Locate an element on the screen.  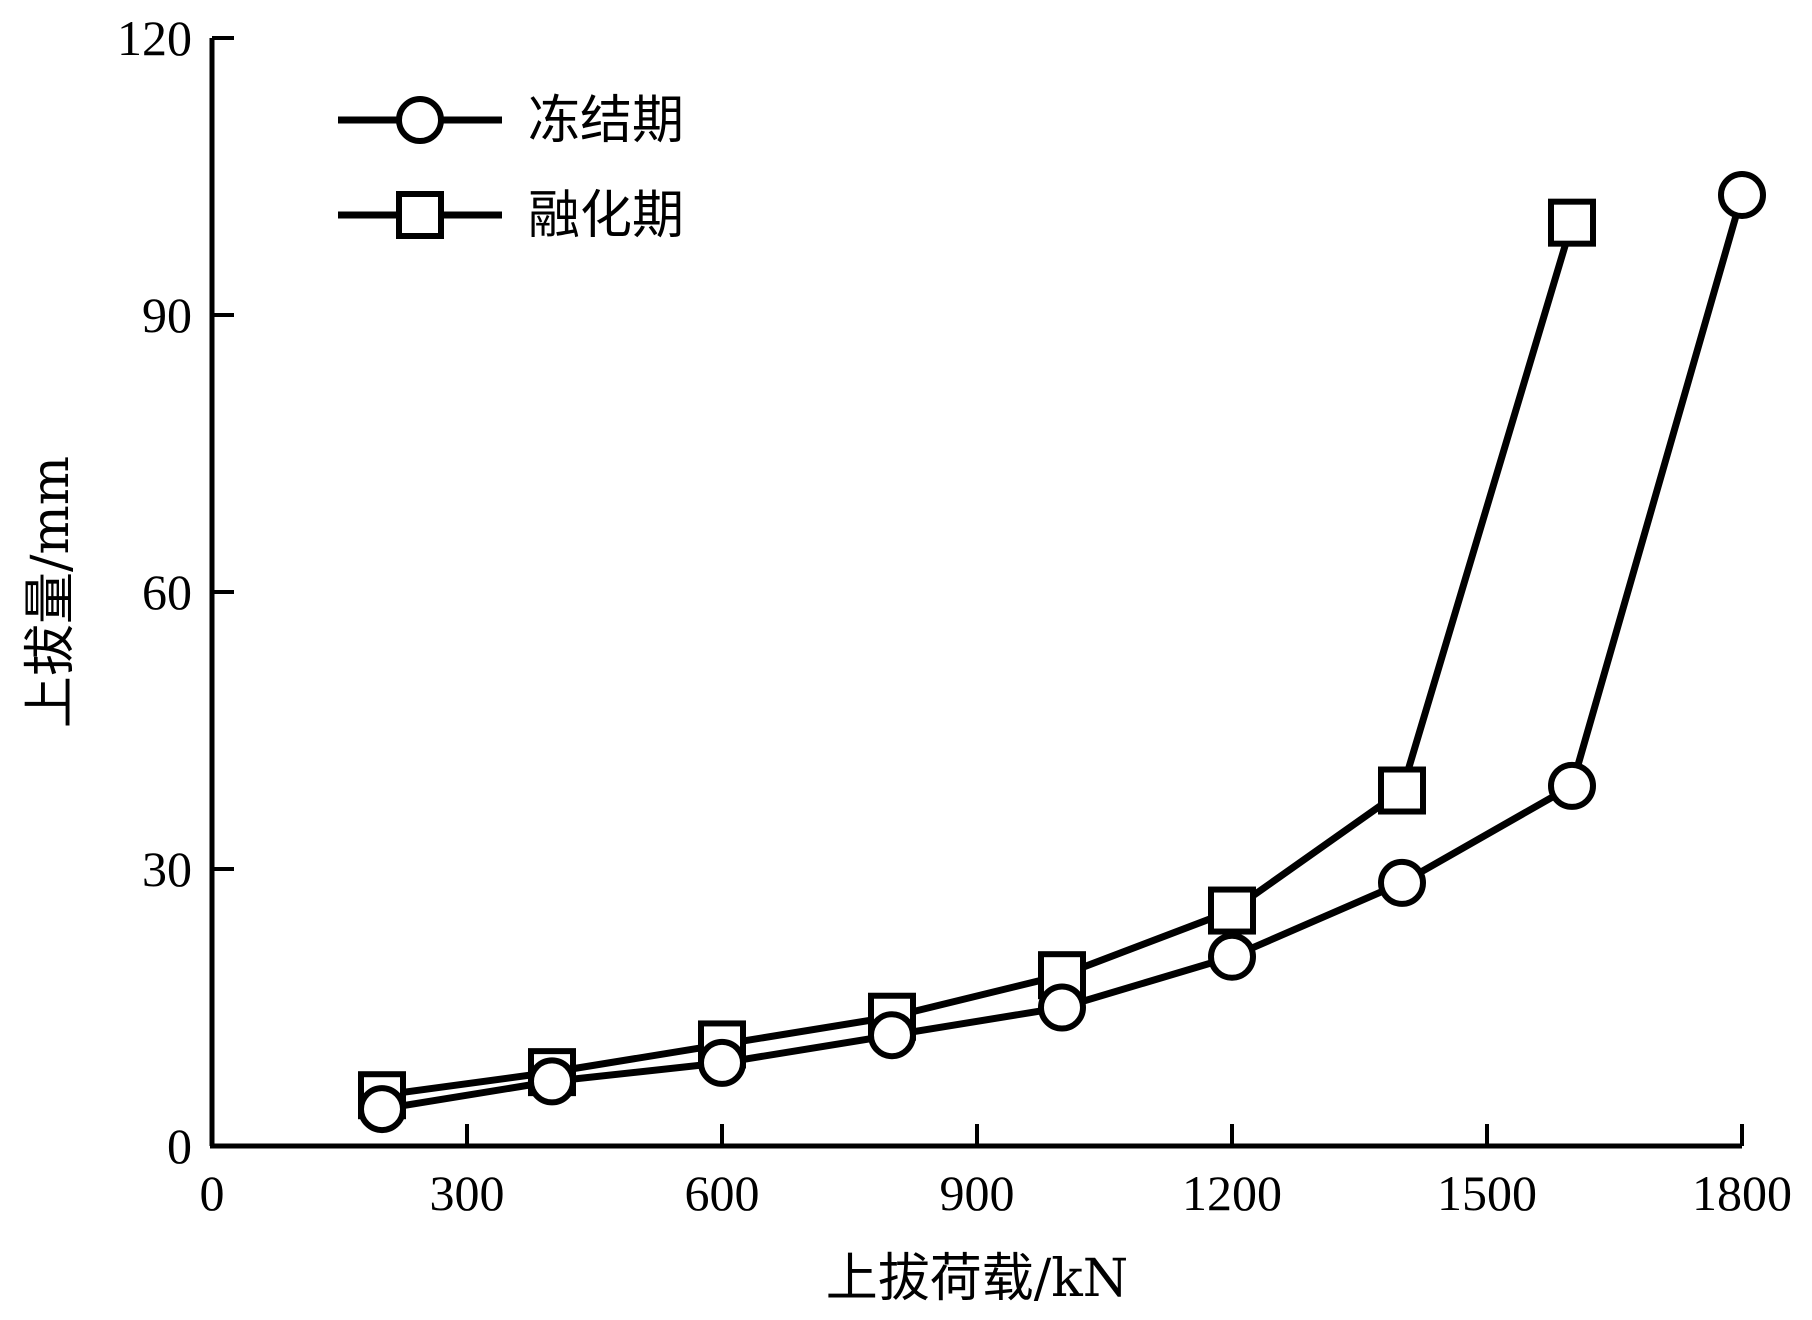
legend-item: 冻结期 is located at coordinates (511, 121).